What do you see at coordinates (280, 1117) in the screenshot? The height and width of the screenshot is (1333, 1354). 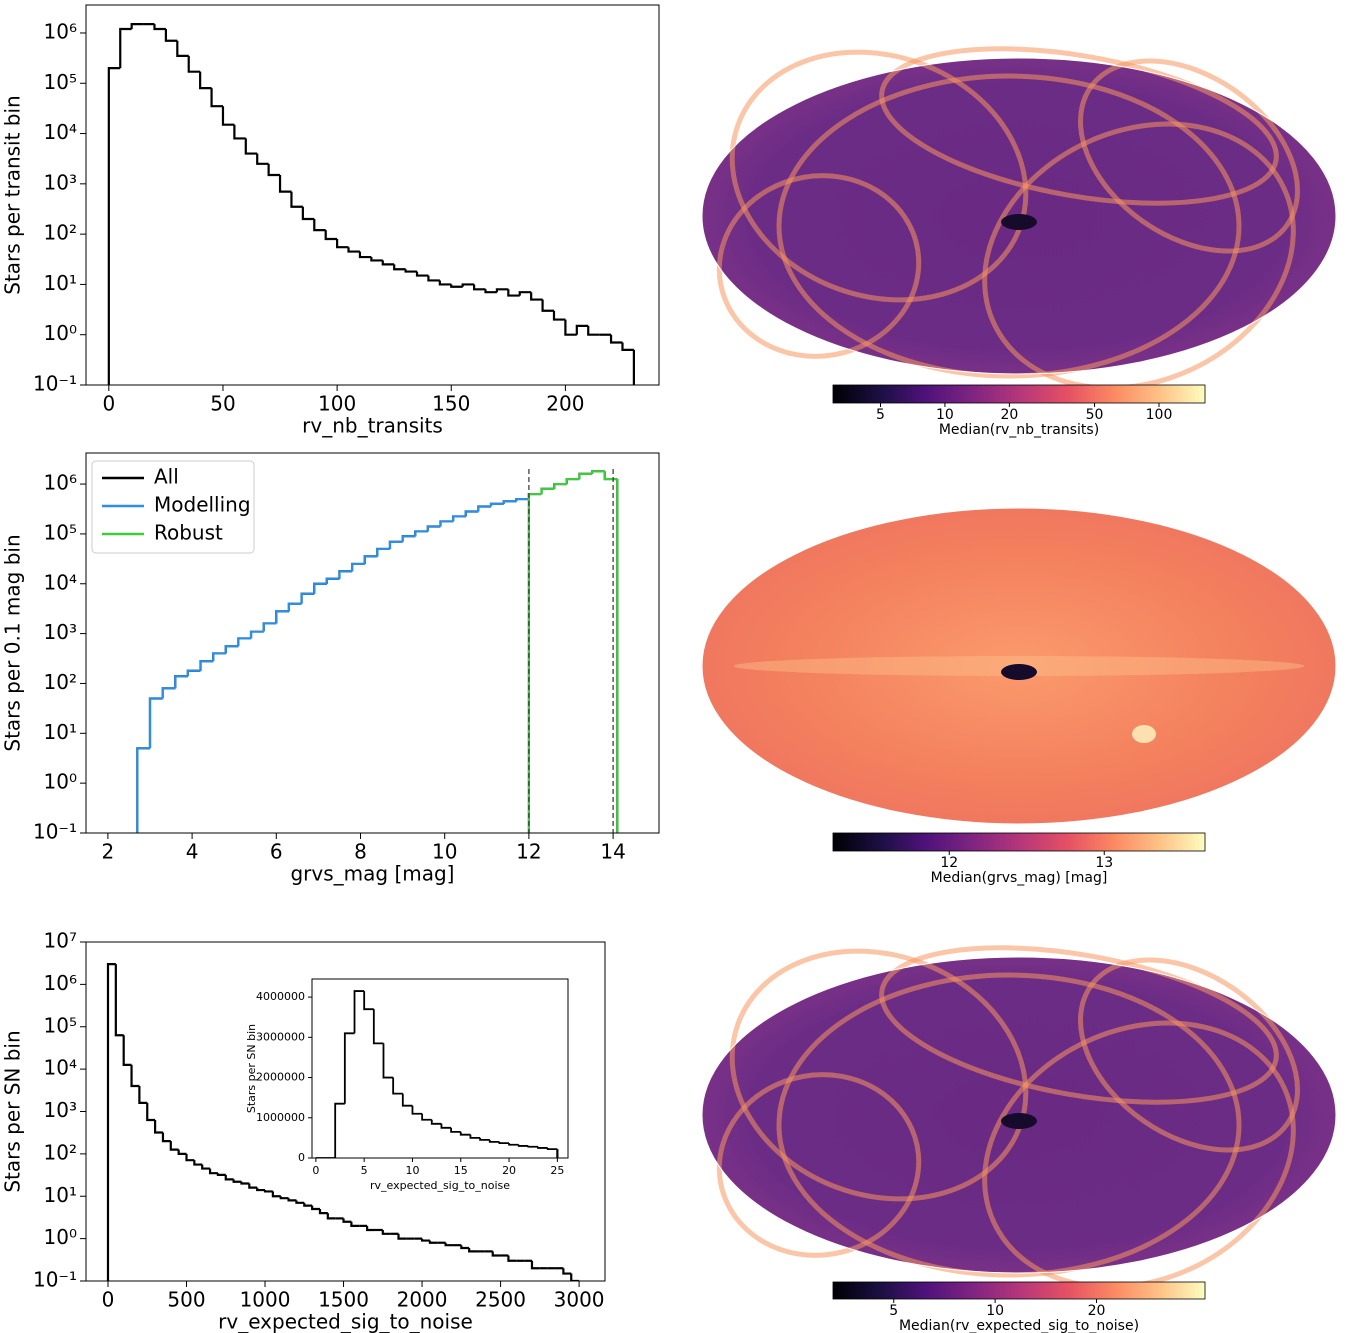 I see `y-tick-label: 1000000` at bounding box center [280, 1117].